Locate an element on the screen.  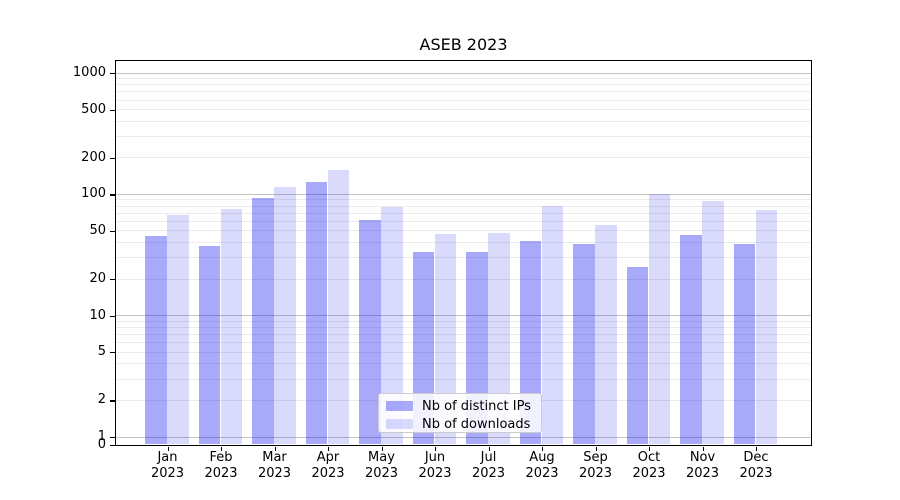
bar-ips-feb is located at coordinates (209, 345).